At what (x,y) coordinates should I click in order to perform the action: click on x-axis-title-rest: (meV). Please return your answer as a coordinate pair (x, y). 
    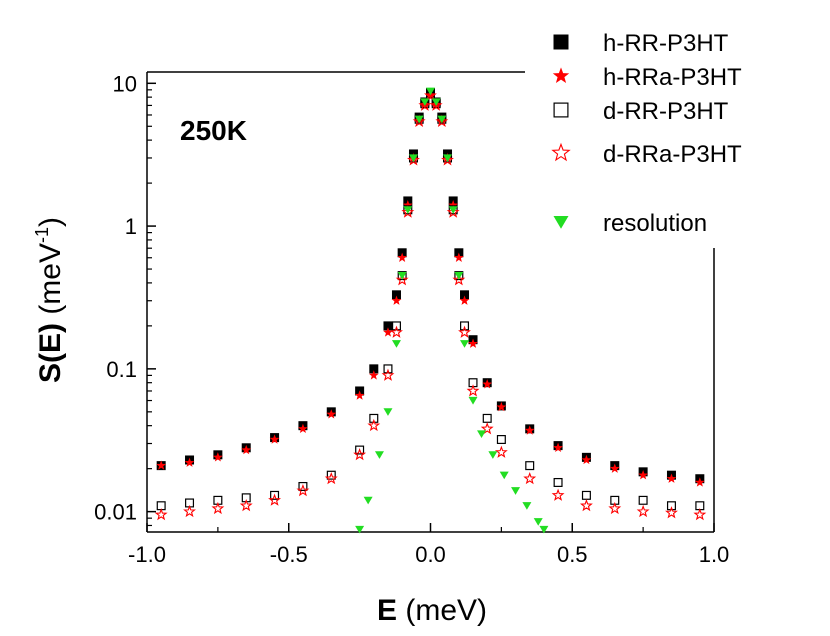
    Looking at the image, I should click on (442, 610).